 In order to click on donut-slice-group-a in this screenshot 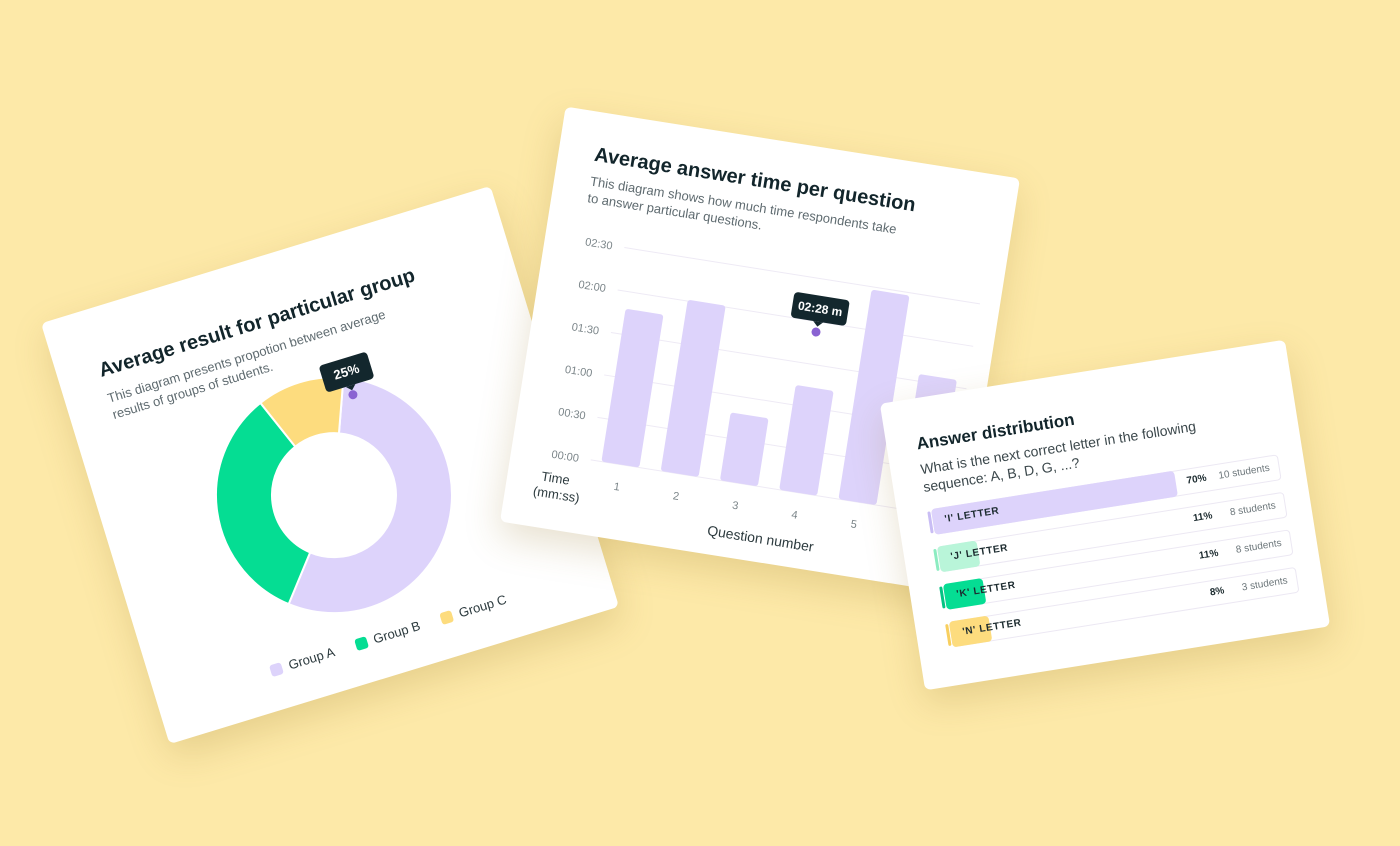, I will do `click(370, 495)`.